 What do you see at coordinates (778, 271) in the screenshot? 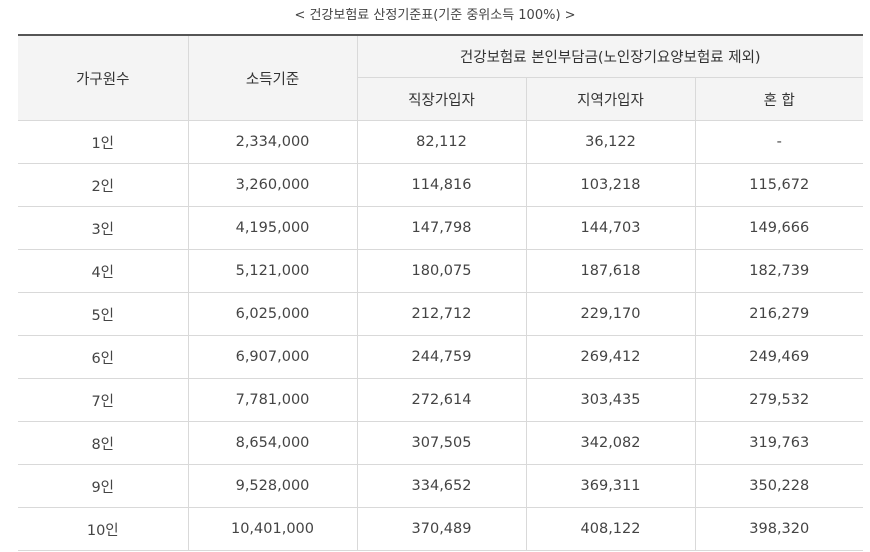
I see `cell-mixed: 182,739` at bounding box center [778, 271].